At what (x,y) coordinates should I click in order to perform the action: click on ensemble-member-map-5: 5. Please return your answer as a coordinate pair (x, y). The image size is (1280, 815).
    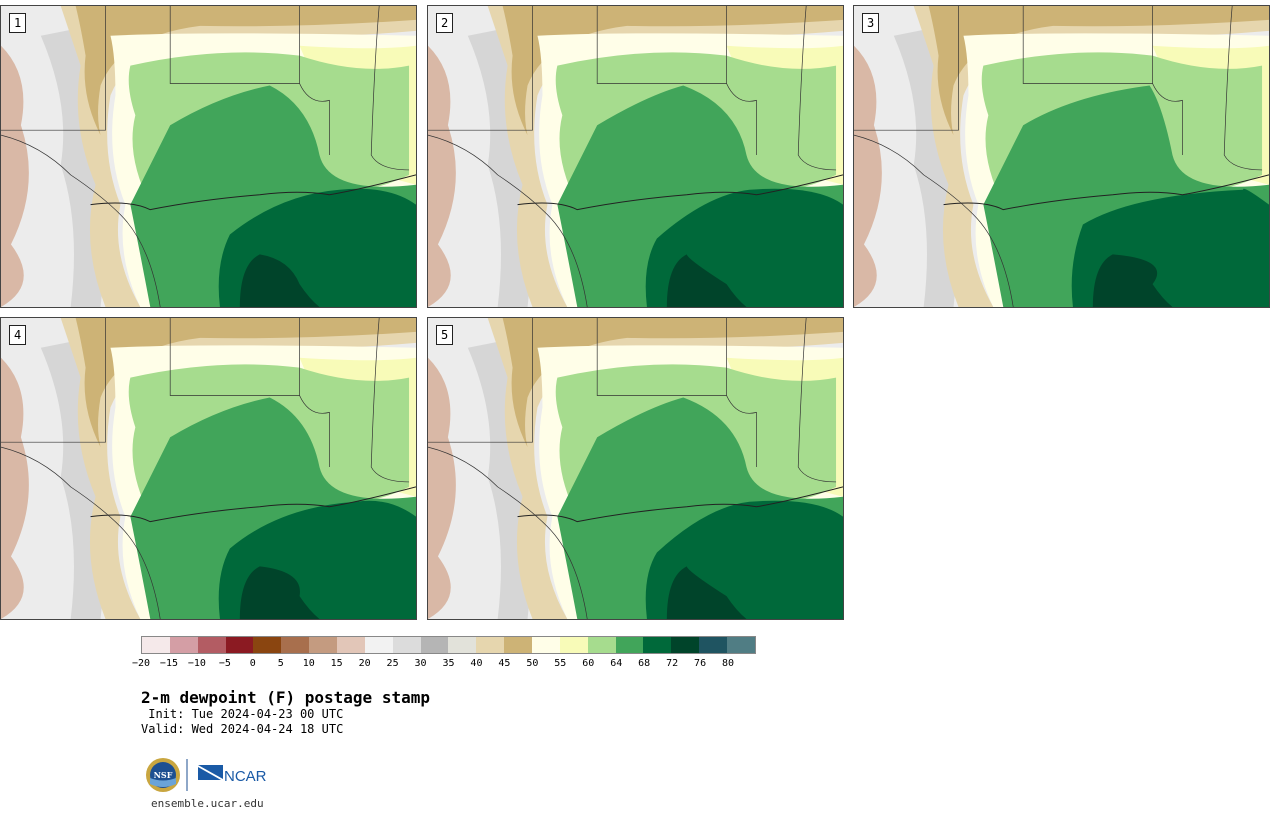
    Looking at the image, I should click on (635, 468).